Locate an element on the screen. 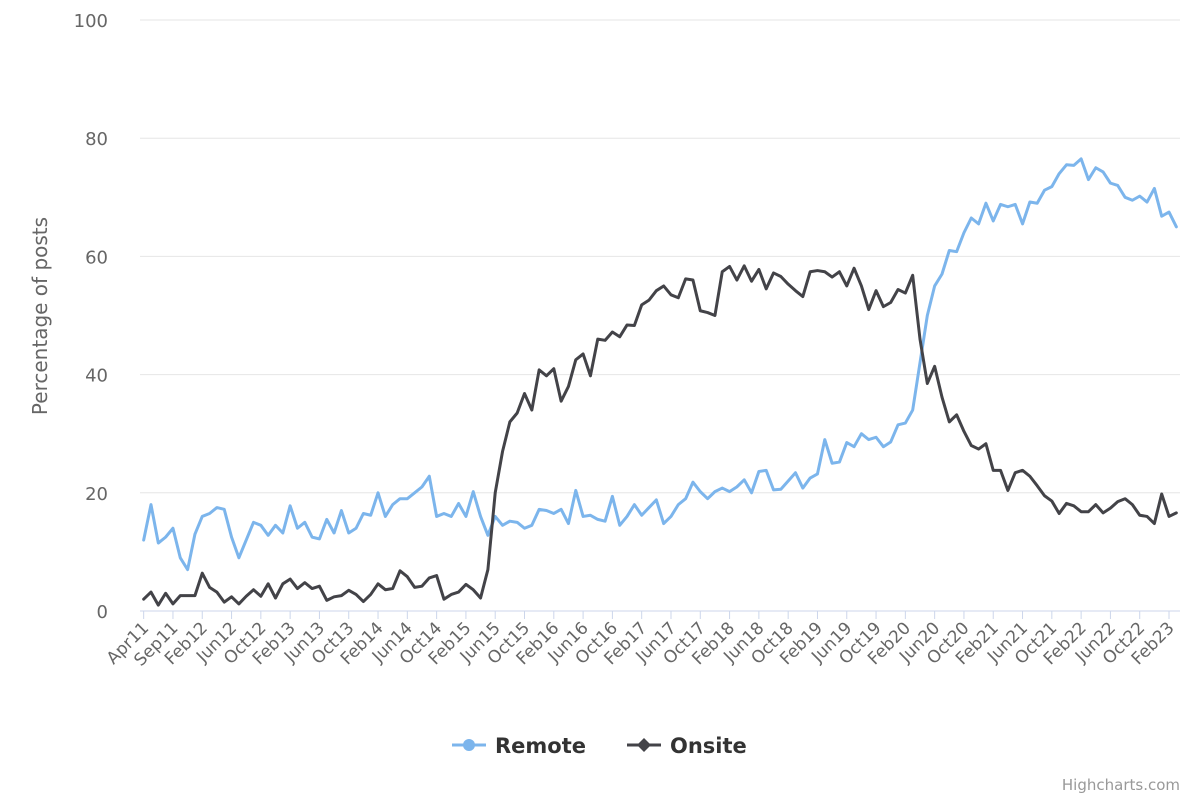 This screenshot has height=800, width=1200. diamond-marker-icon is located at coordinates (644, 745).